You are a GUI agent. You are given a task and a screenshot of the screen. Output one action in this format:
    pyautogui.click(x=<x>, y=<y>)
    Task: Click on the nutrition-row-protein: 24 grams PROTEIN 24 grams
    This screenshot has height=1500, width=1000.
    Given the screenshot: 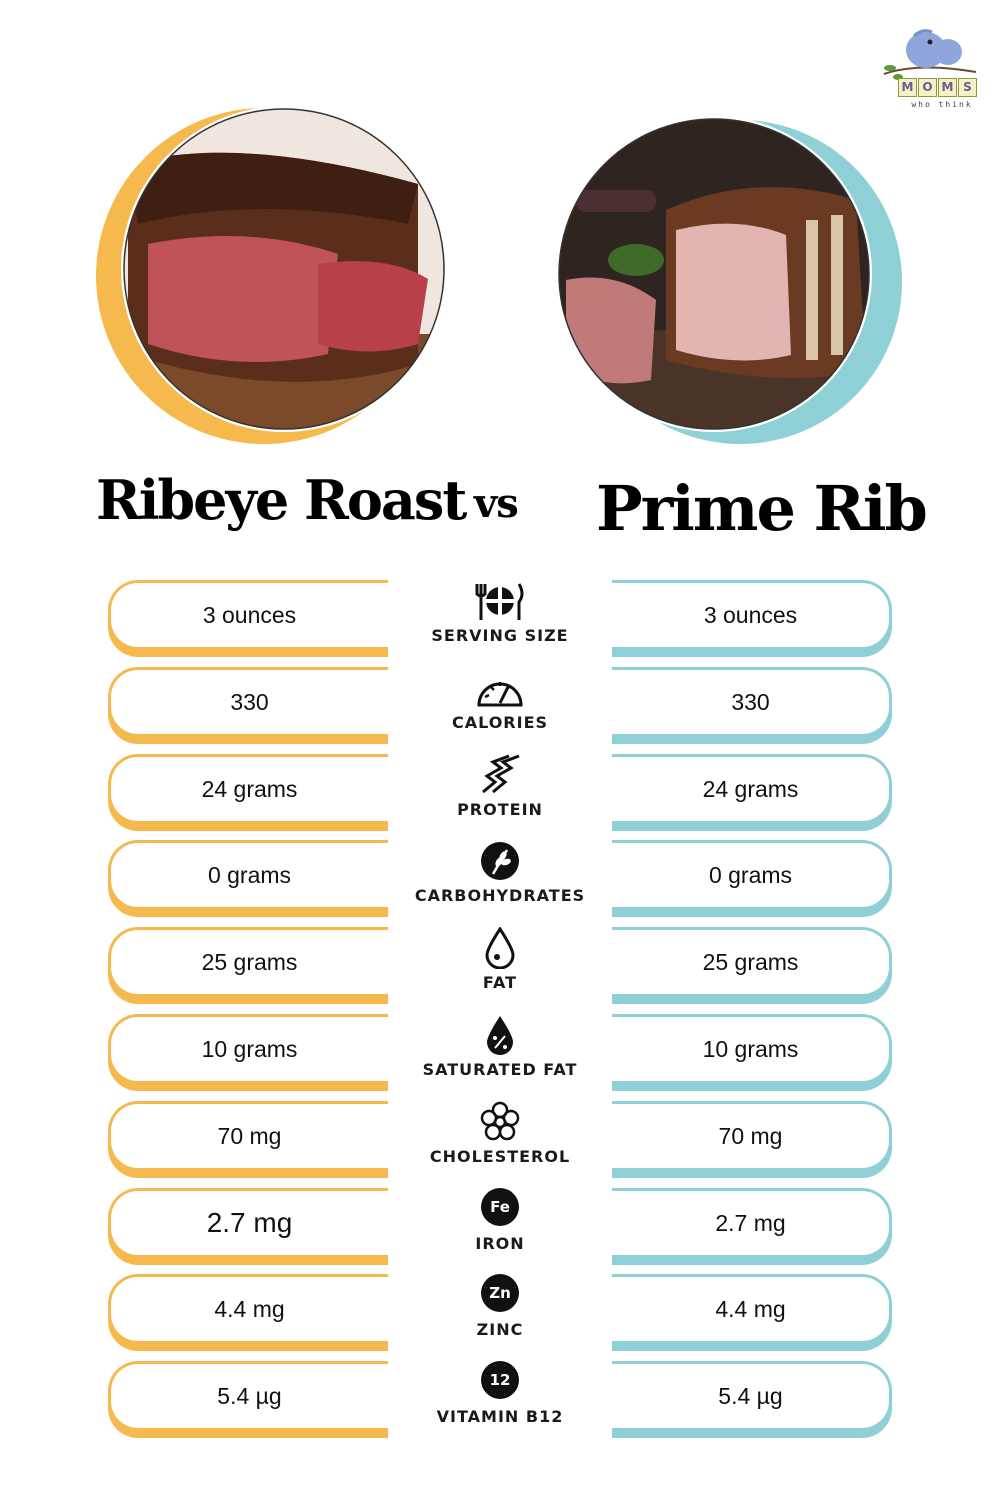 What is the action you would take?
    pyautogui.click(x=500, y=793)
    